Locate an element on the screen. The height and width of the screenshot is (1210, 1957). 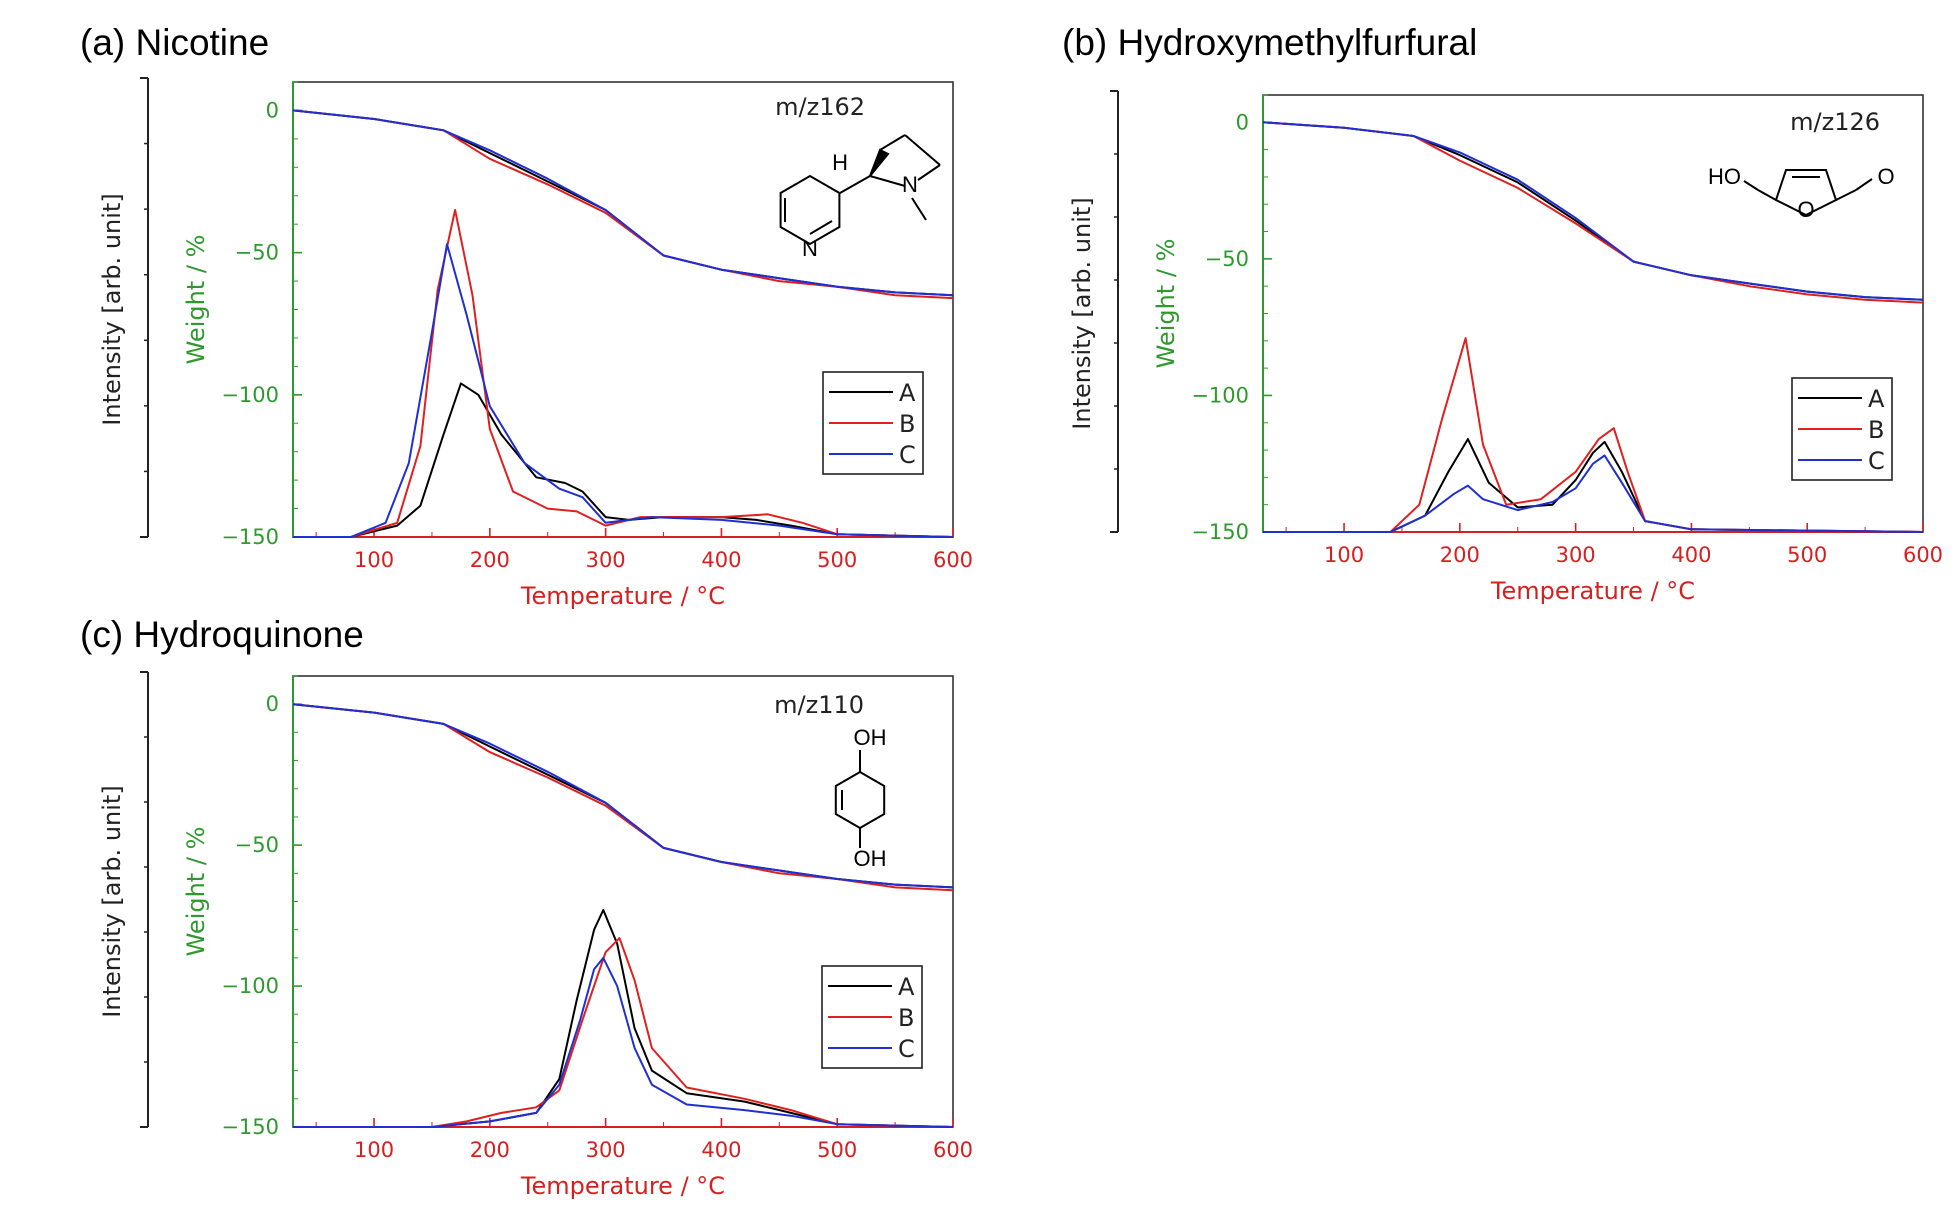
mz-annotation: m/z126 is located at coordinates (1835, 122).